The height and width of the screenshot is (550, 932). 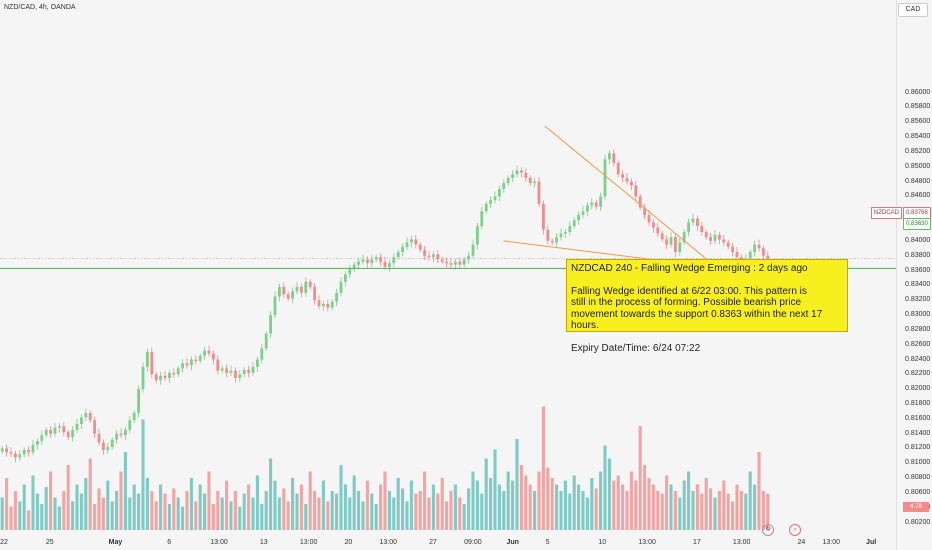 What do you see at coordinates (768, 530) in the screenshot?
I see `replay-icon: ↻` at bounding box center [768, 530].